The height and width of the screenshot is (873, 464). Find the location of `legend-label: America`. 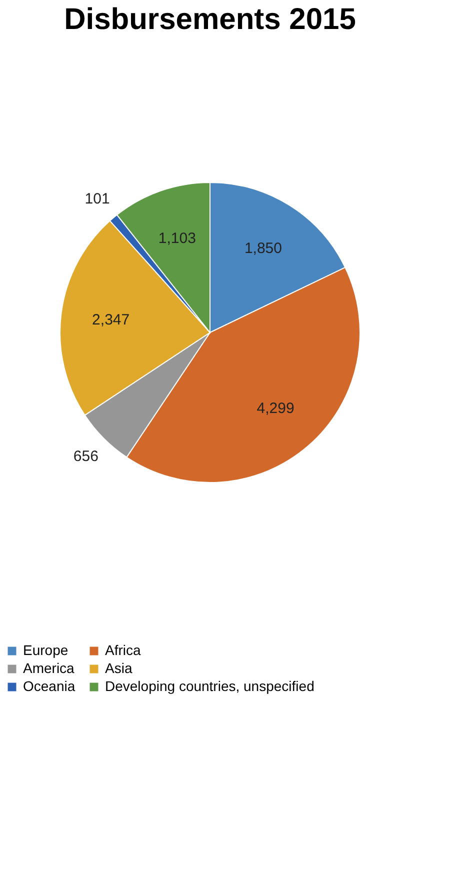

legend-label: America is located at coordinates (49, 668).